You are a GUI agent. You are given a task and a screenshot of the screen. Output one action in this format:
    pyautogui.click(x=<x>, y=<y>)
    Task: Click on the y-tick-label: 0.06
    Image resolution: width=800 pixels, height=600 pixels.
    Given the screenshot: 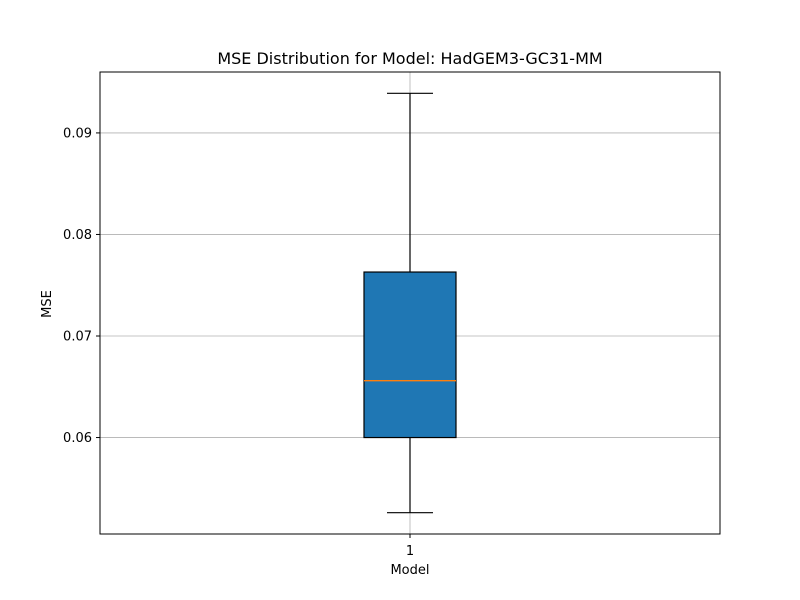 What is the action you would take?
    pyautogui.click(x=77, y=438)
    